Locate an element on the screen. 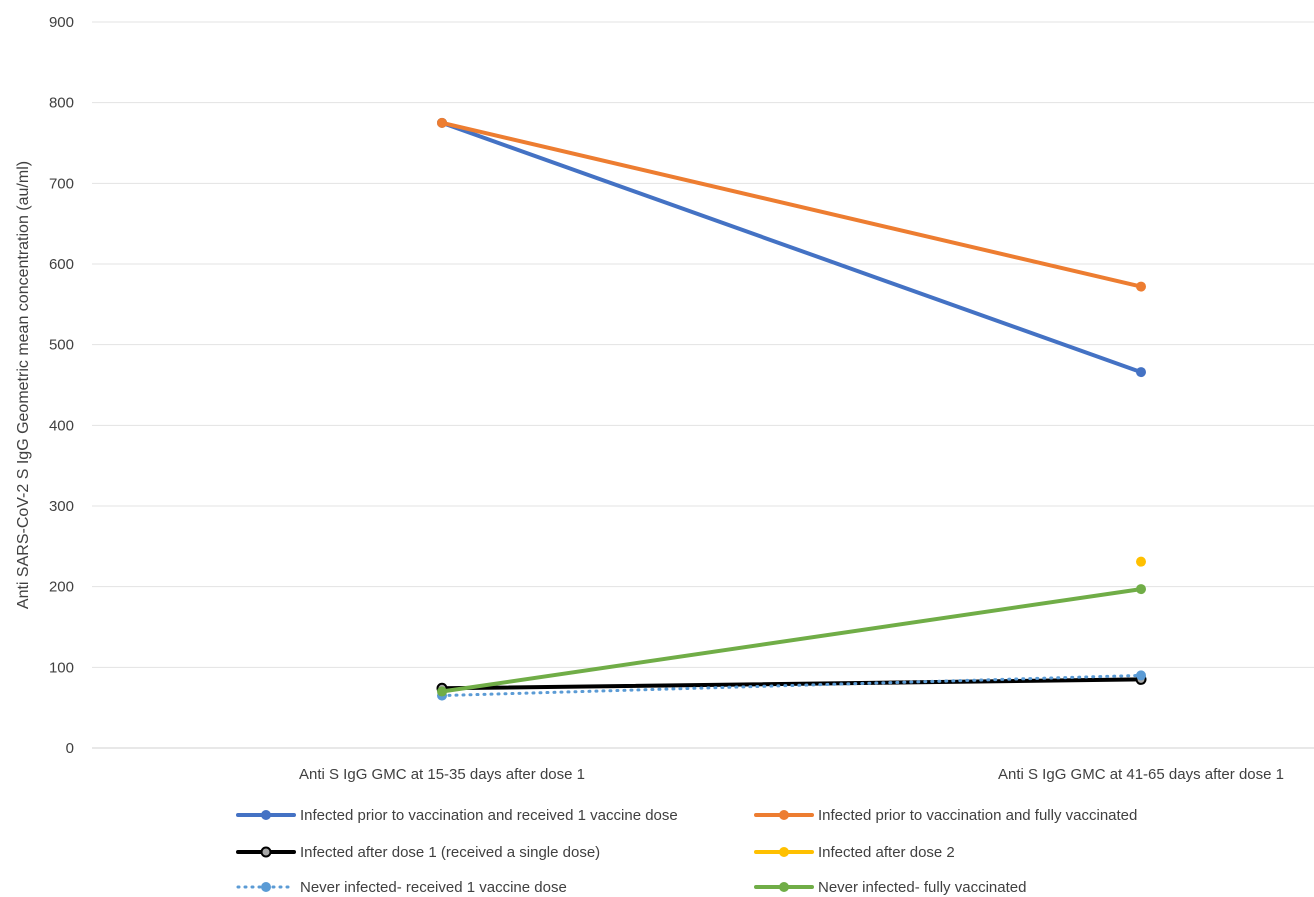  y-tick-label: 800 is located at coordinates (61, 103).